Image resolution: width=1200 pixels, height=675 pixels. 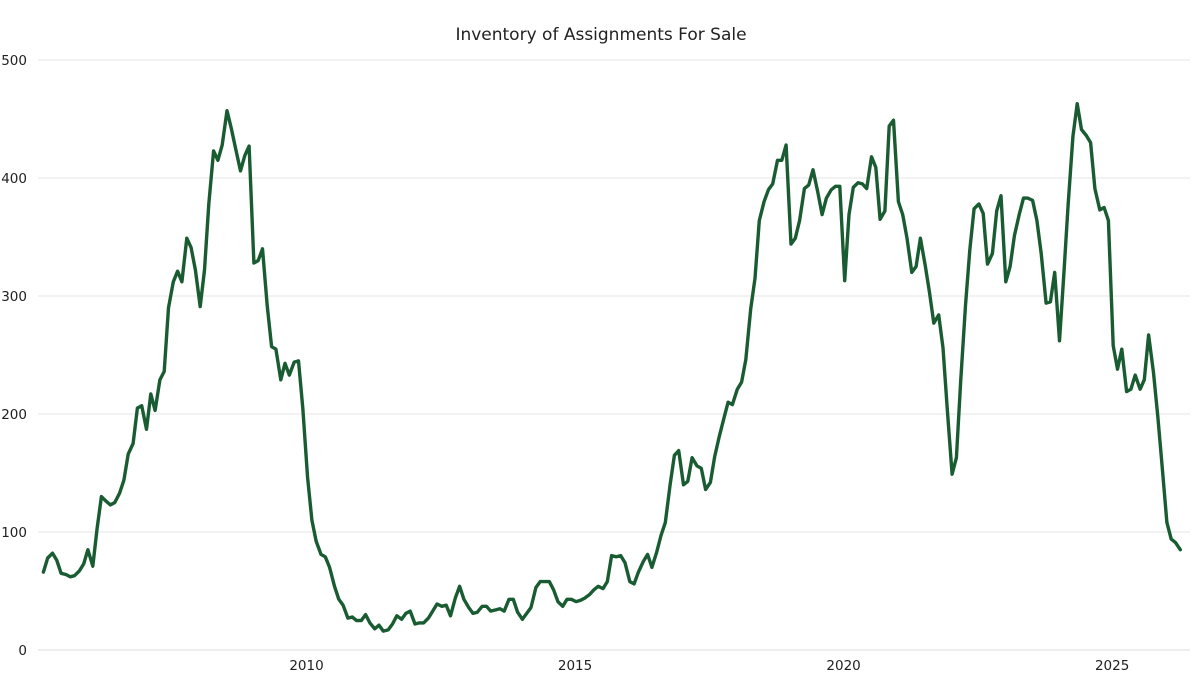 I want to click on chart-title: Inventory of Assignments For Sale, so click(x=600, y=35).